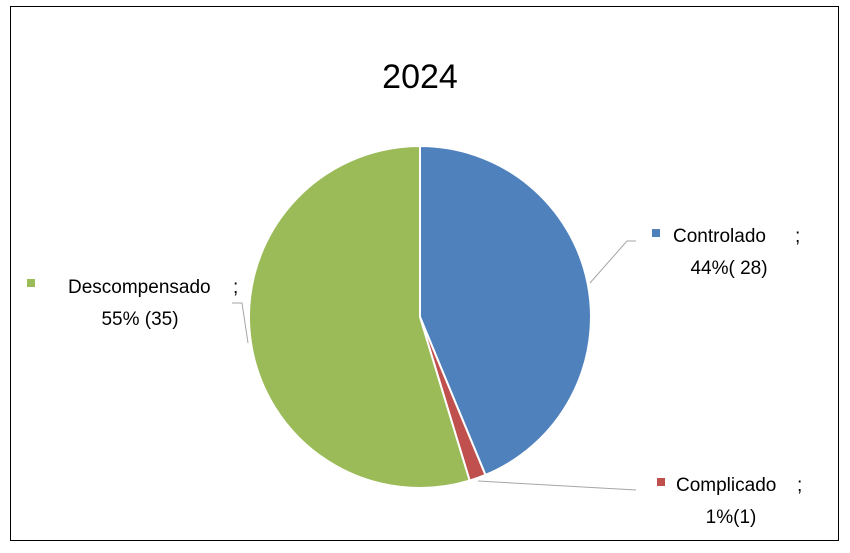 This screenshot has height=553, width=850. Describe the element at coordinates (728, 268) in the screenshot. I see `slice-value-controlado: 44%( 28)` at that location.